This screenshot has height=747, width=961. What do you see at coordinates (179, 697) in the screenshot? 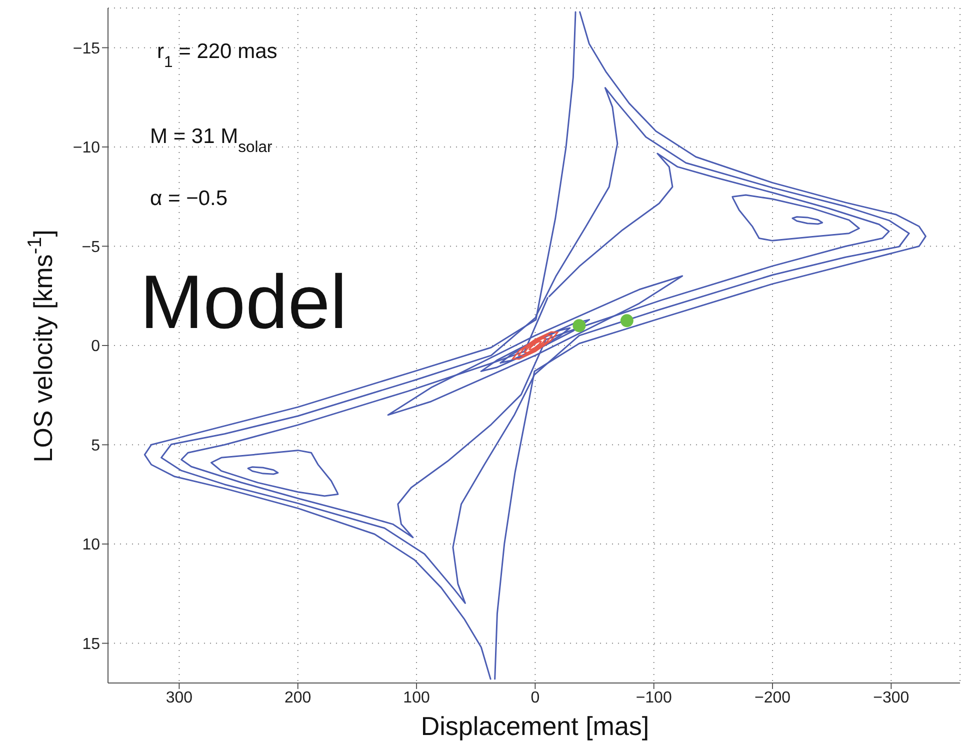
I see `x-tick-label: 300` at bounding box center [179, 697].